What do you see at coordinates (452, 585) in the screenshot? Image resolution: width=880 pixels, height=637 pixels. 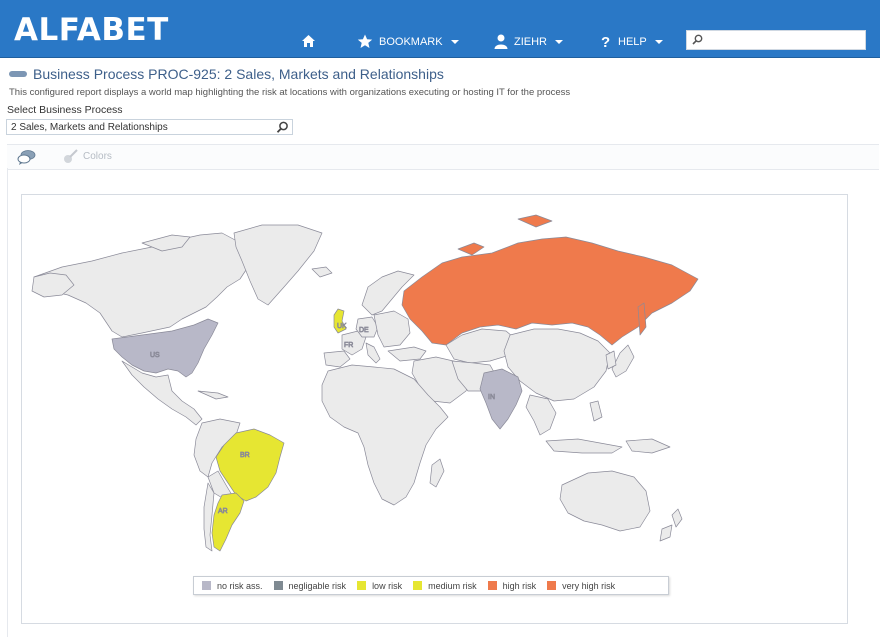 I see `legend-label: medium risk` at bounding box center [452, 585].